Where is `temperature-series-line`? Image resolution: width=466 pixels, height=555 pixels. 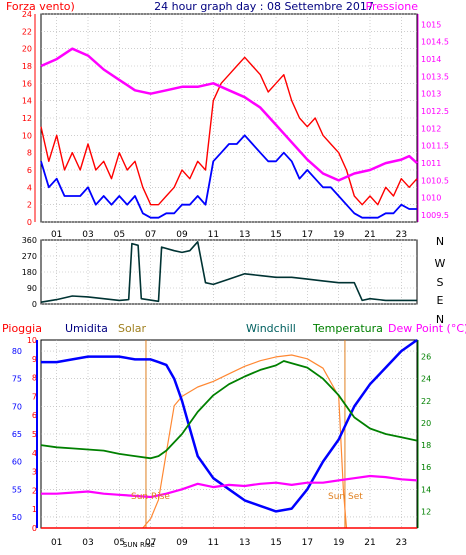
temperature-series-line is located at coordinates (229, 410).